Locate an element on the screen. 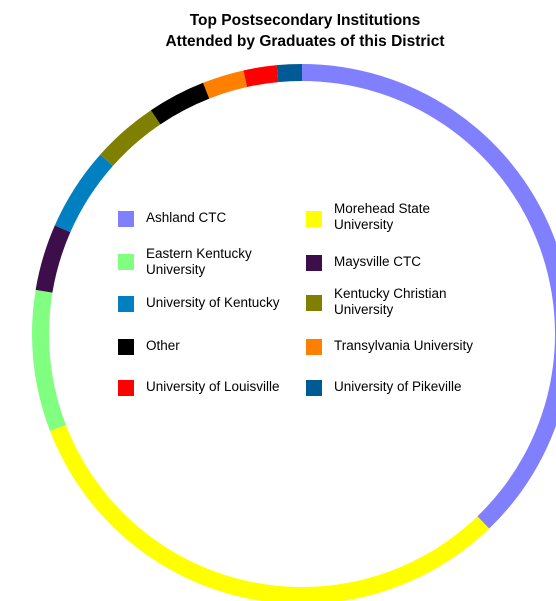 The width and height of the screenshot is (556, 601). donut-slice-university-of-kentucky is located at coordinates (83, 193).